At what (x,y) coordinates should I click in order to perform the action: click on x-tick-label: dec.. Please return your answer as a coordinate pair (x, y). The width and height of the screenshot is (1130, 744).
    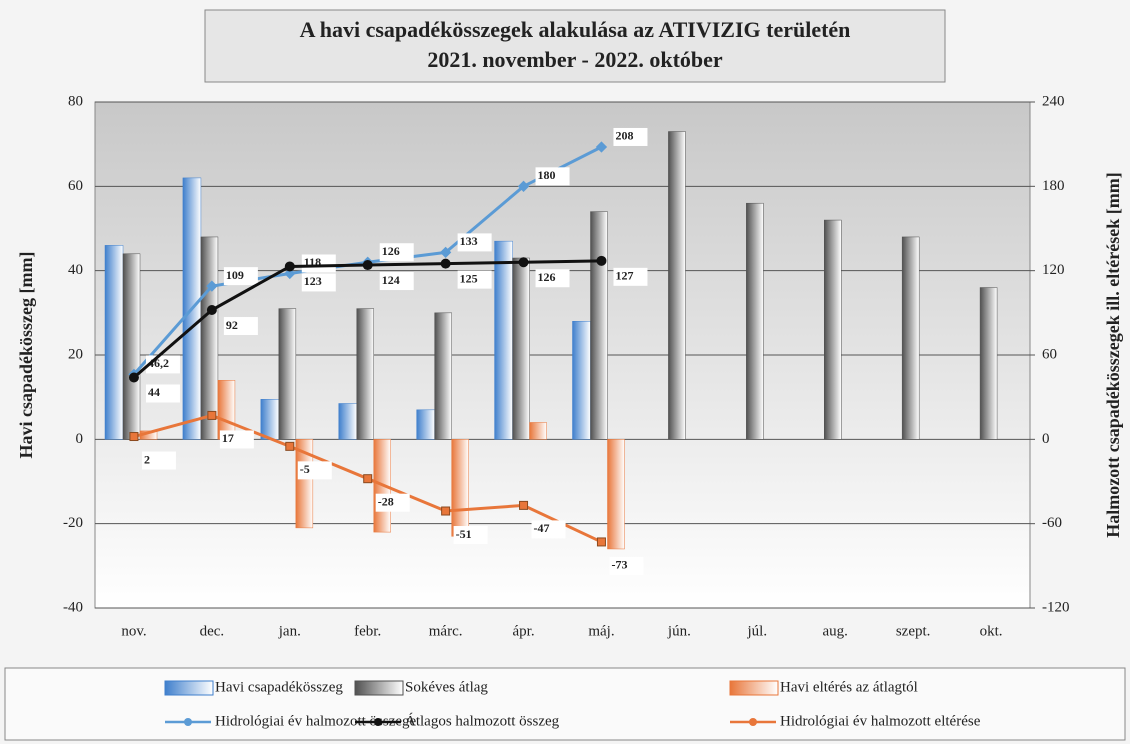
    Looking at the image, I should click on (212, 631).